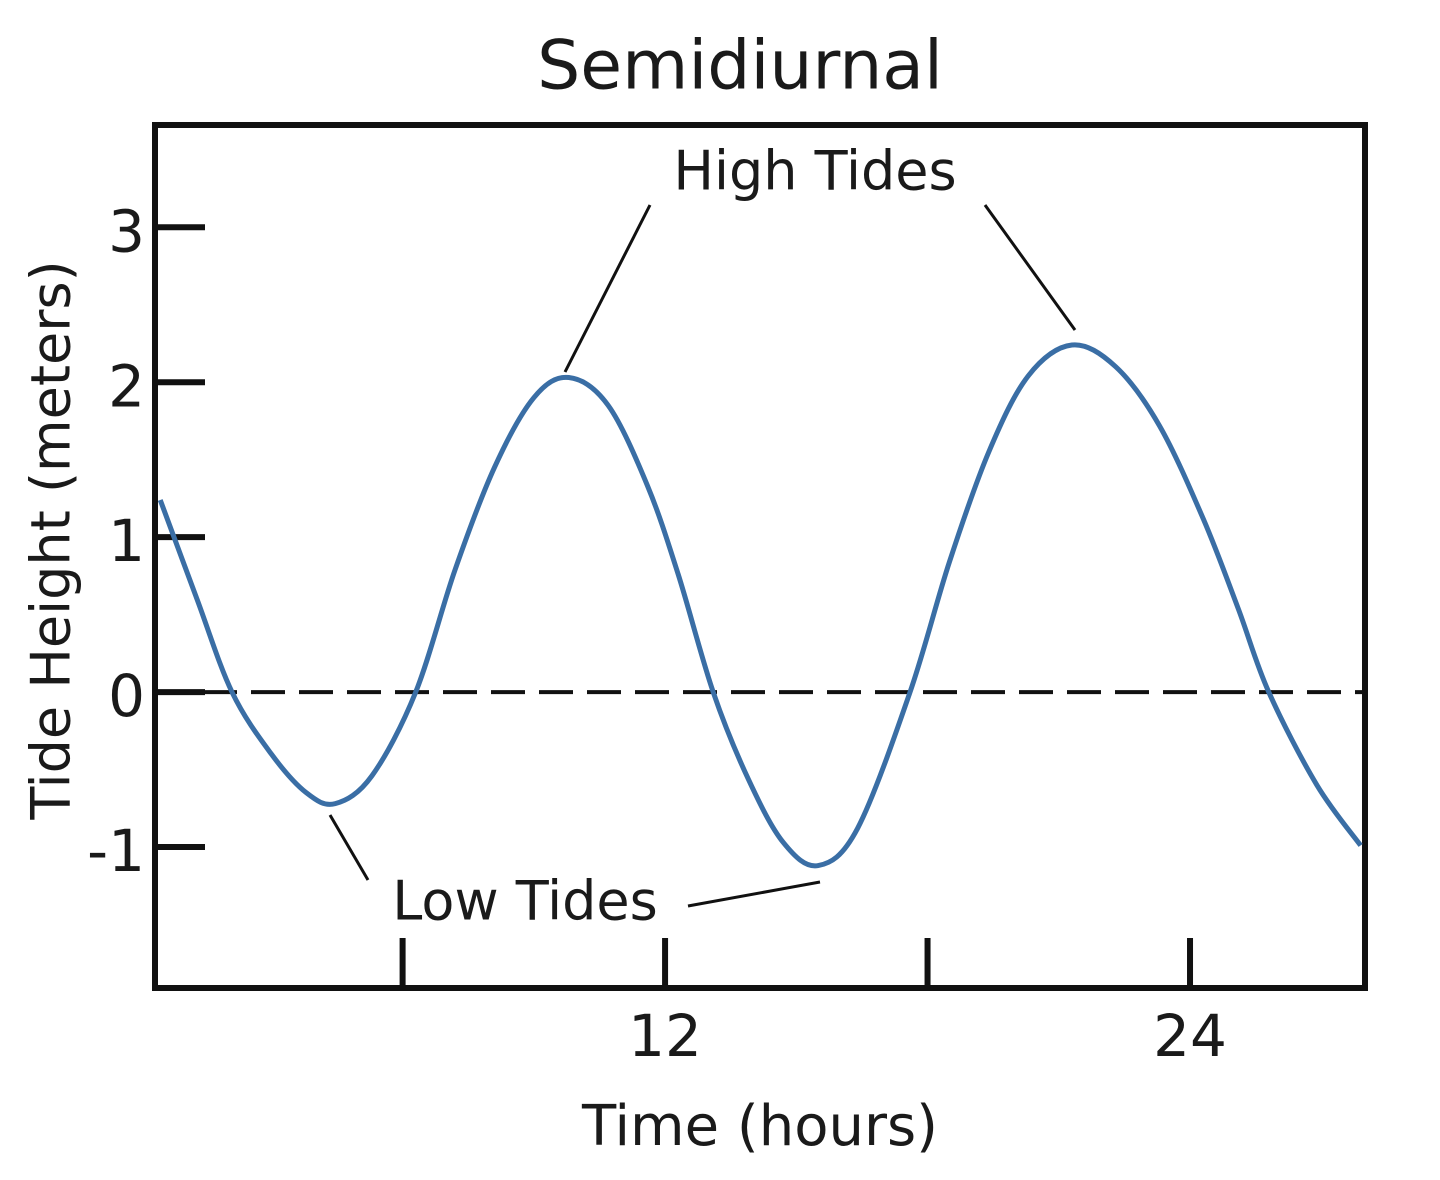  I want to click on chart-title: Semidiurnal, so click(740, 66).